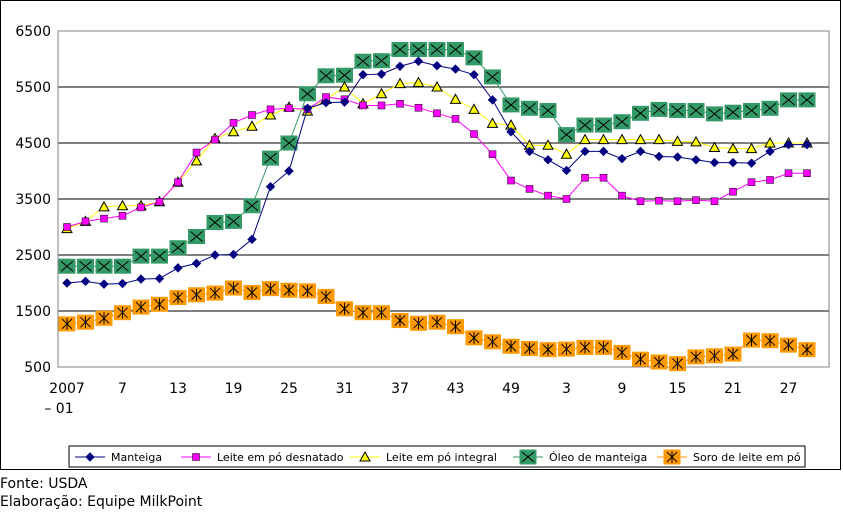  I want to click on x-tick-label: 19, so click(234, 389).